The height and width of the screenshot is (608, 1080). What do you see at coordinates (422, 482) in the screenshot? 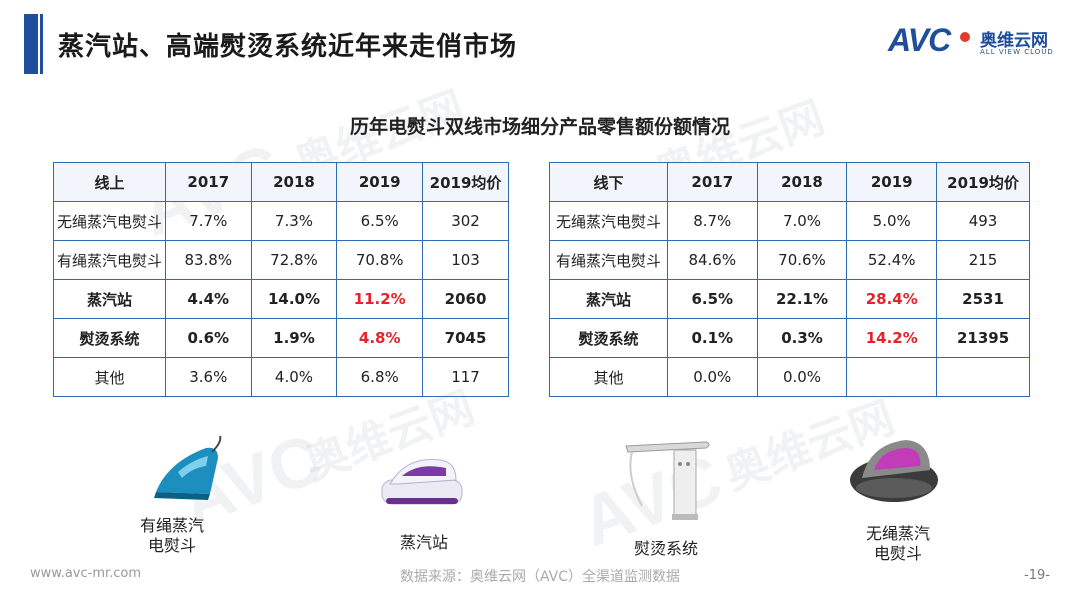
I see `steam-station-image` at bounding box center [422, 482].